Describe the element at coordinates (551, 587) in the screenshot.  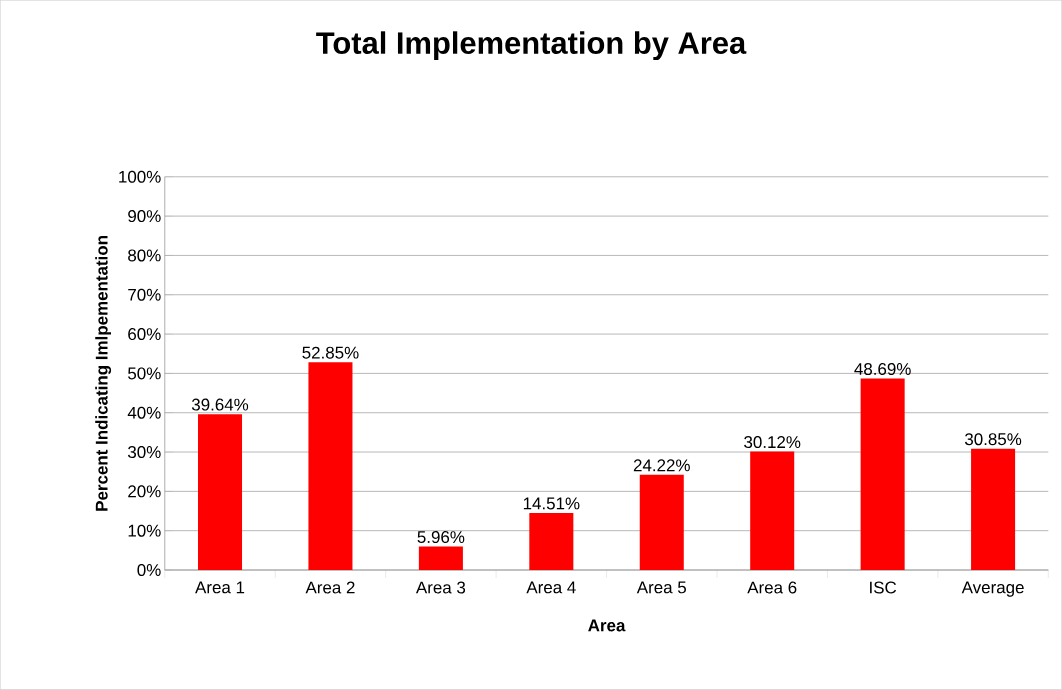
I see `x-tick-label: Area 4` at that location.